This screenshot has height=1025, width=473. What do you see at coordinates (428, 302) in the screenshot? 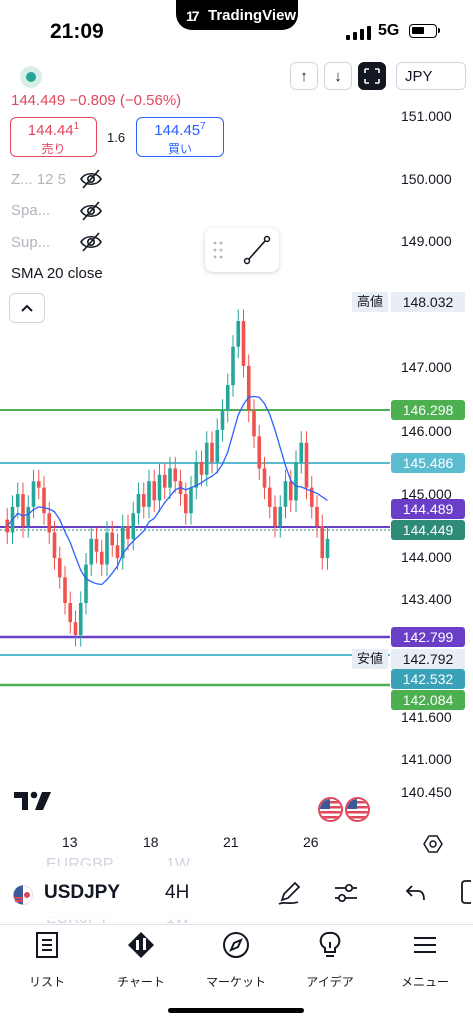
I see `high-value: 148.032` at bounding box center [428, 302].